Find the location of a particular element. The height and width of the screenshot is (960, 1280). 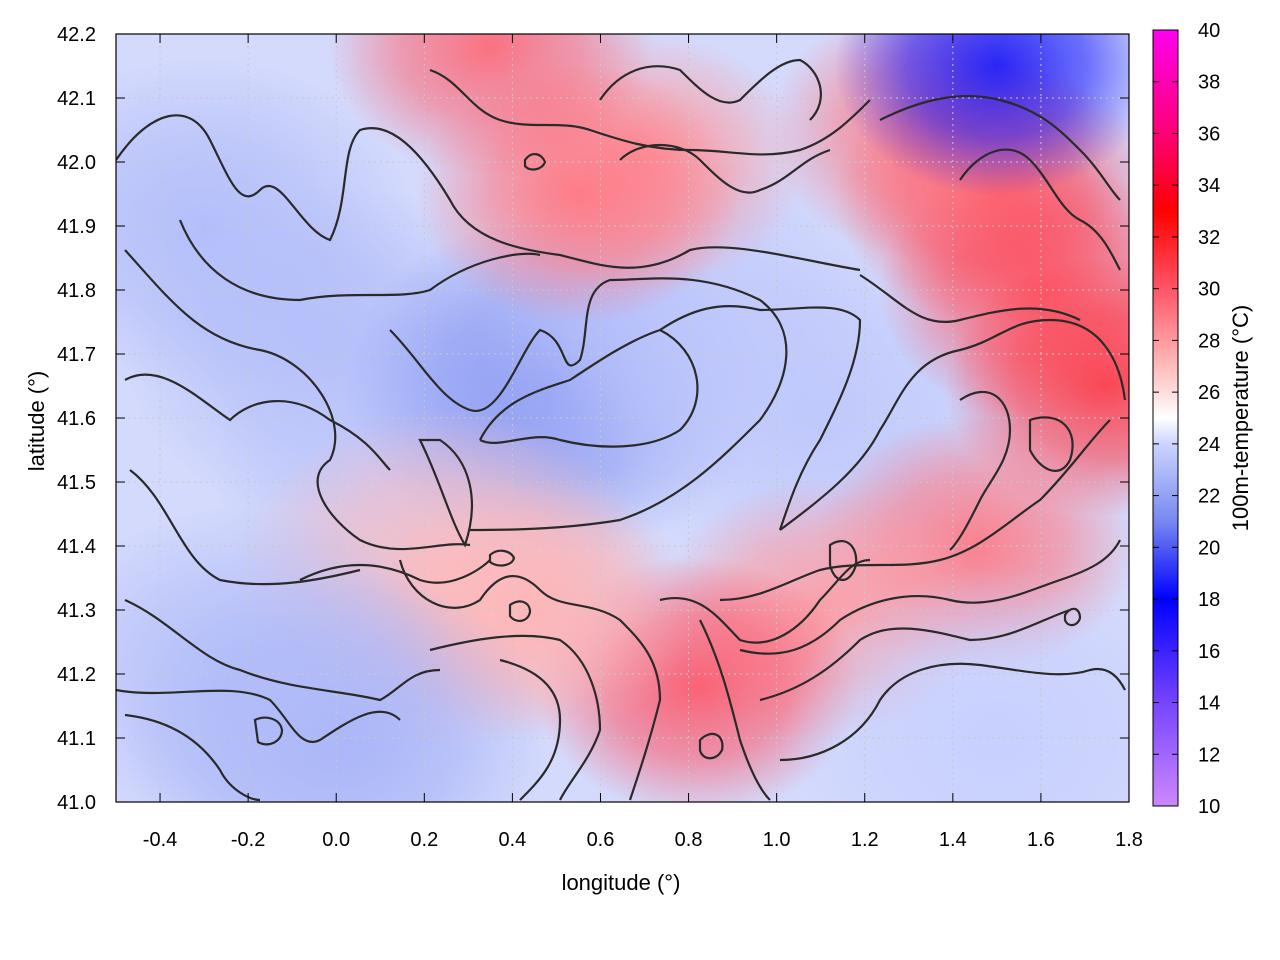

y-tick-label: 41.0 is located at coordinates (76, 803).